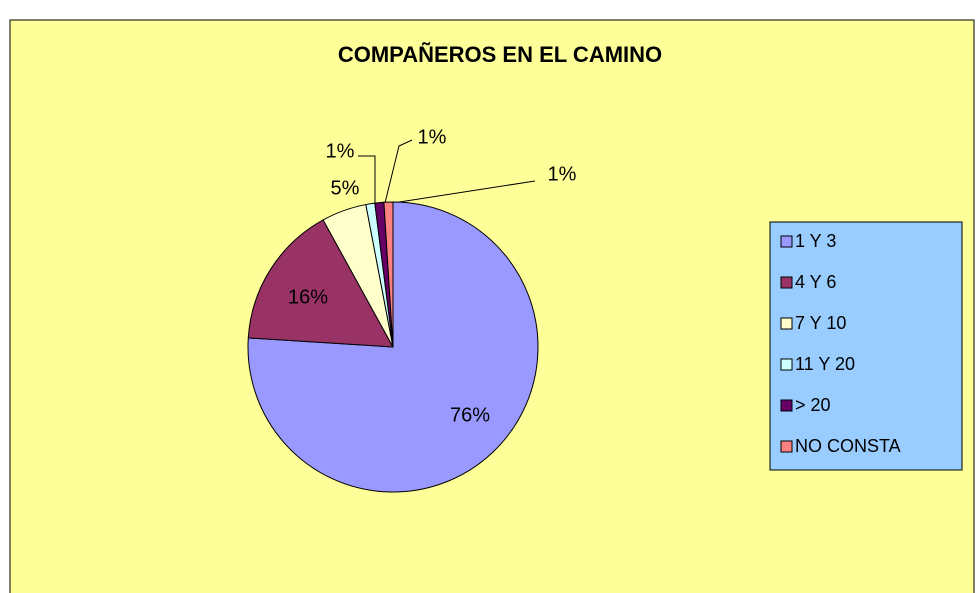 The image size is (976, 593). I want to click on data-label: 76%, so click(470, 415).